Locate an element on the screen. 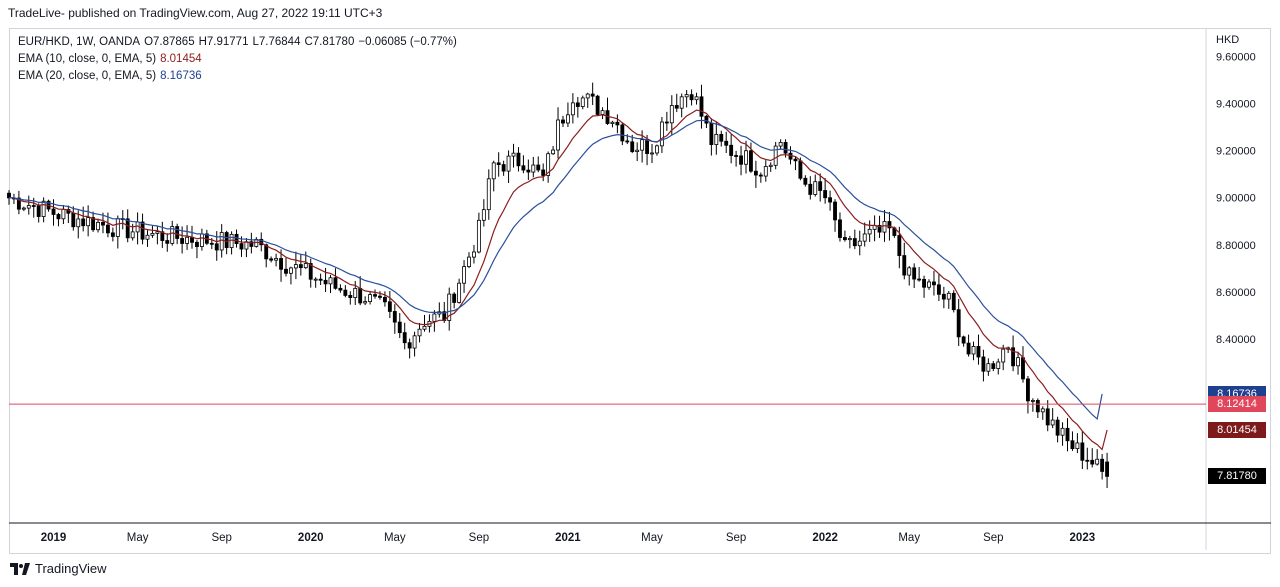 The width and height of the screenshot is (1280, 587). price-axis-unit: HKD is located at coordinates (1228, 40).